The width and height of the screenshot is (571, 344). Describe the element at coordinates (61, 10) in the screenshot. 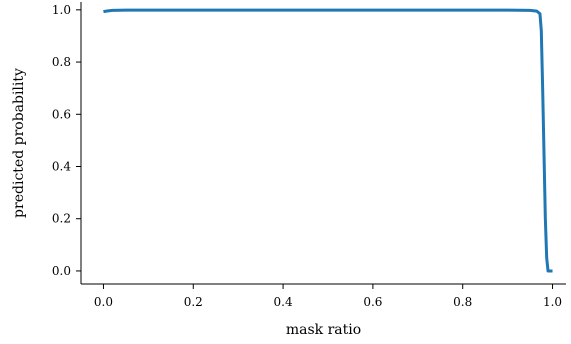

I see `y-tick-label: 1.0` at that location.